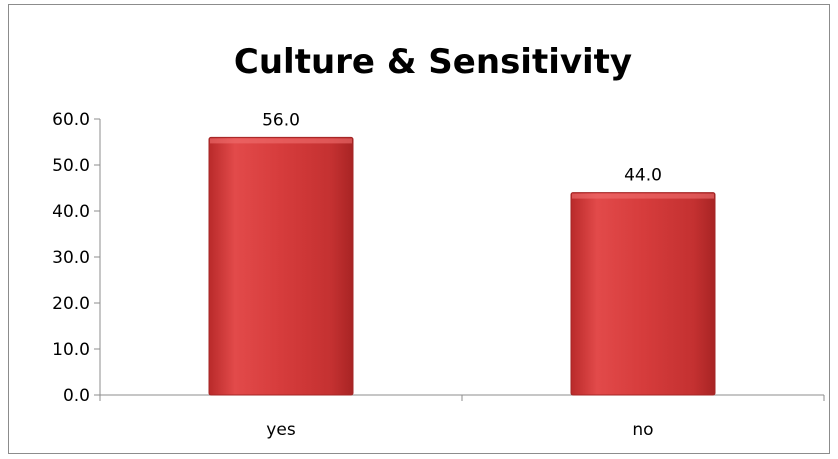 The height and width of the screenshot is (459, 838). I want to click on data-label-yes: 56.0, so click(281, 120).